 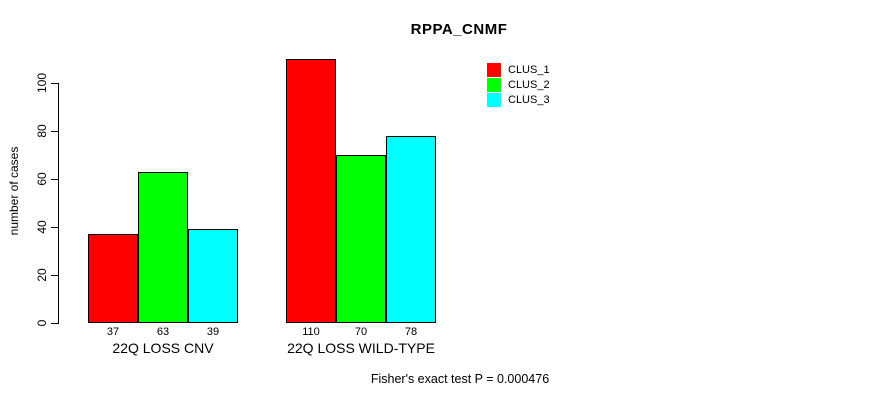 What do you see at coordinates (42, 179) in the screenshot?
I see `y-axis-tick-label: 60` at bounding box center [42, 179].